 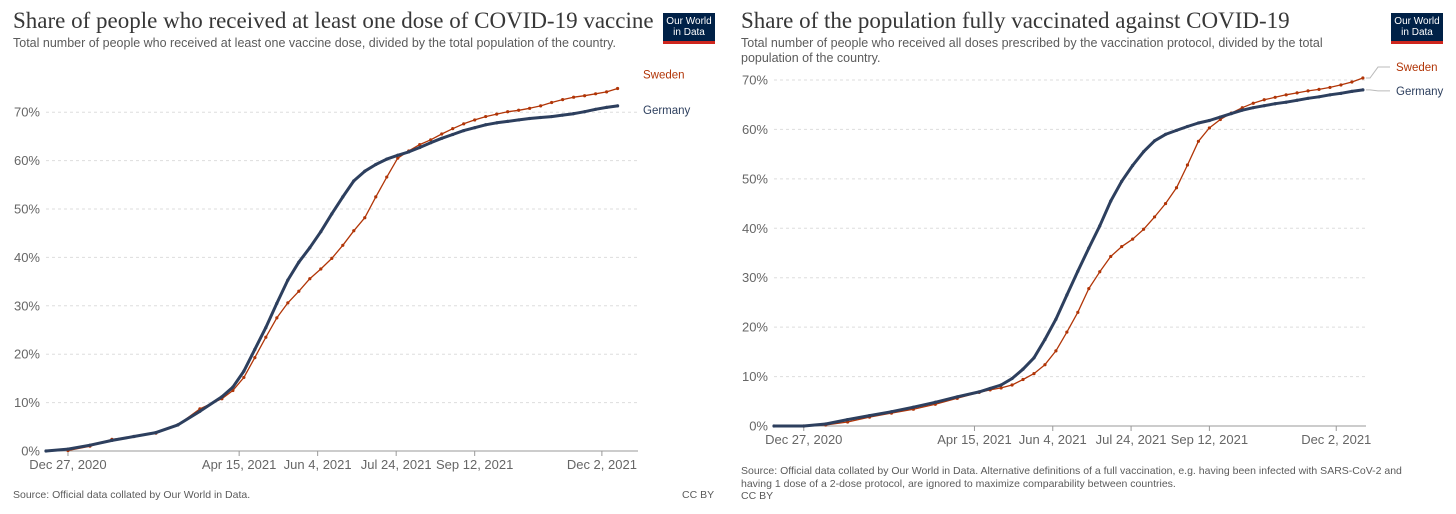 I want to click on logo-line-2: in Data, so click(x=689, y=32).